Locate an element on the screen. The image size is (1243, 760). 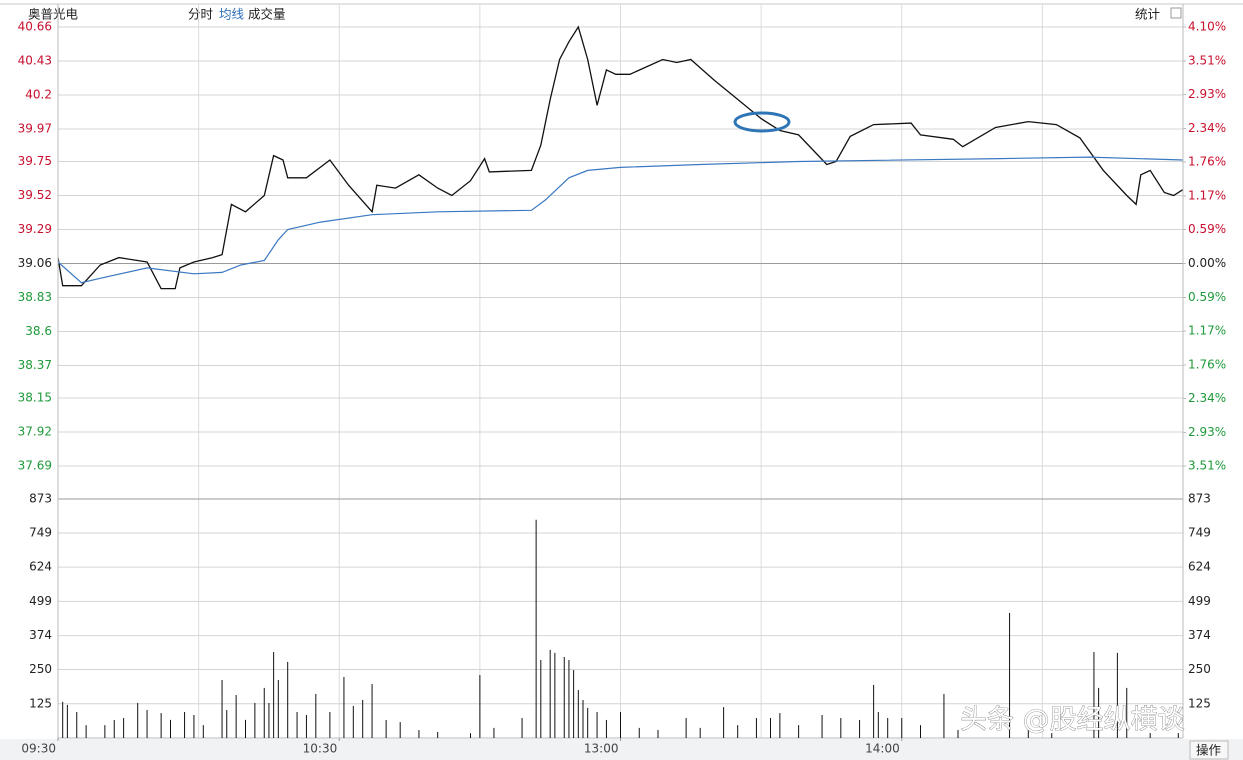
y-tick-label: 125 is located at coordinates (40, 703).